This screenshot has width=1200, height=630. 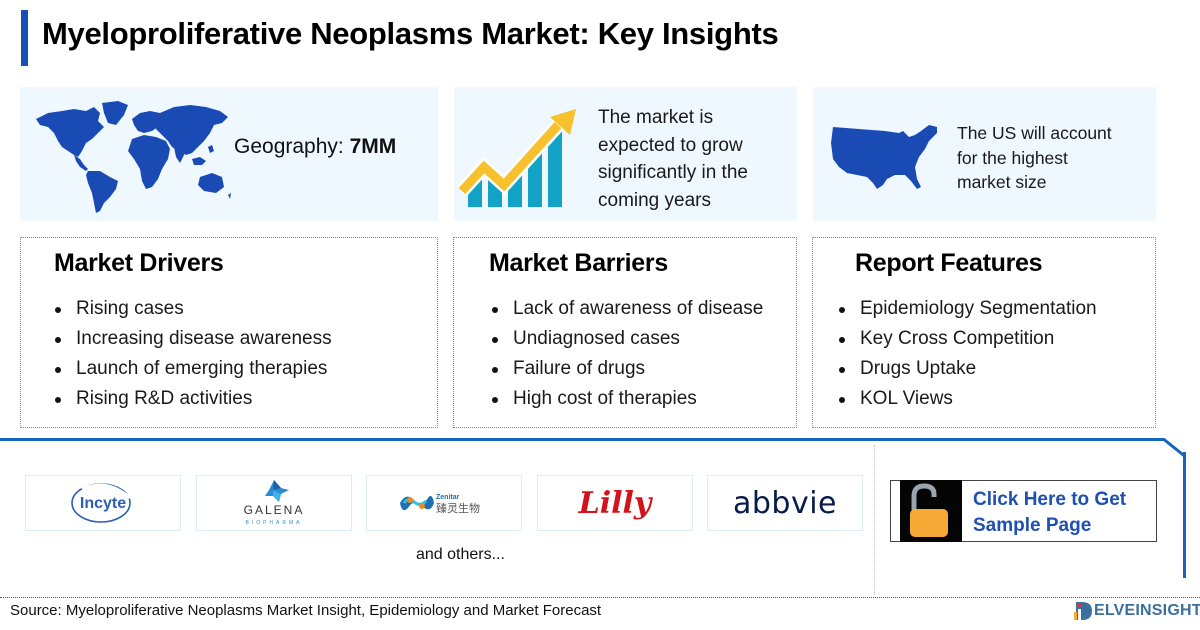 What do you see at coordinates (517, 158) in the screenshot?
I see `growth-chart-icon` at bounding box center [517, 158].